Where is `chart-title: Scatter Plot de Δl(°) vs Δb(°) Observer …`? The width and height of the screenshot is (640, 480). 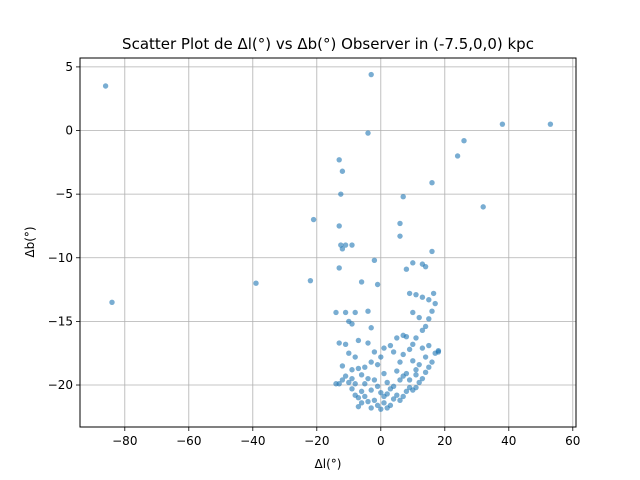 chart-title: Scatter Plot de Δl(°) vs Δb(°) Observer … is located at coordinates (328, 44).